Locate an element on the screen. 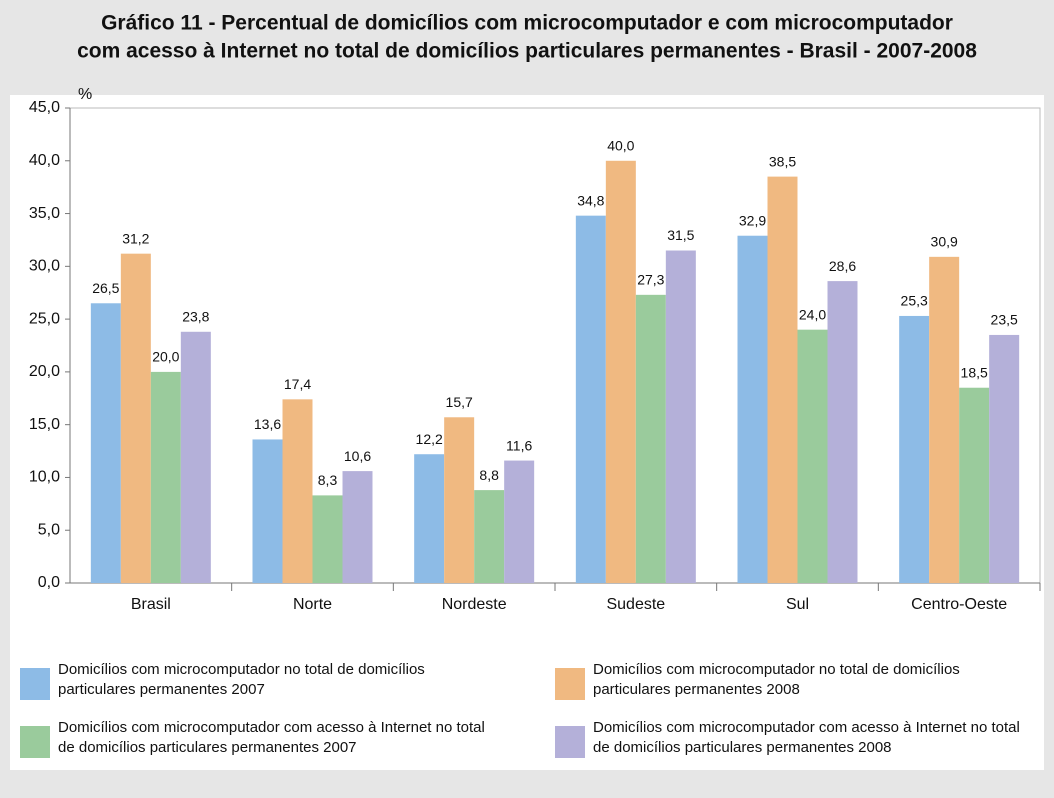 The height and width of the screenshot is (798, 1054). x-tick-label: Norte is located at coordinates (312, 604).